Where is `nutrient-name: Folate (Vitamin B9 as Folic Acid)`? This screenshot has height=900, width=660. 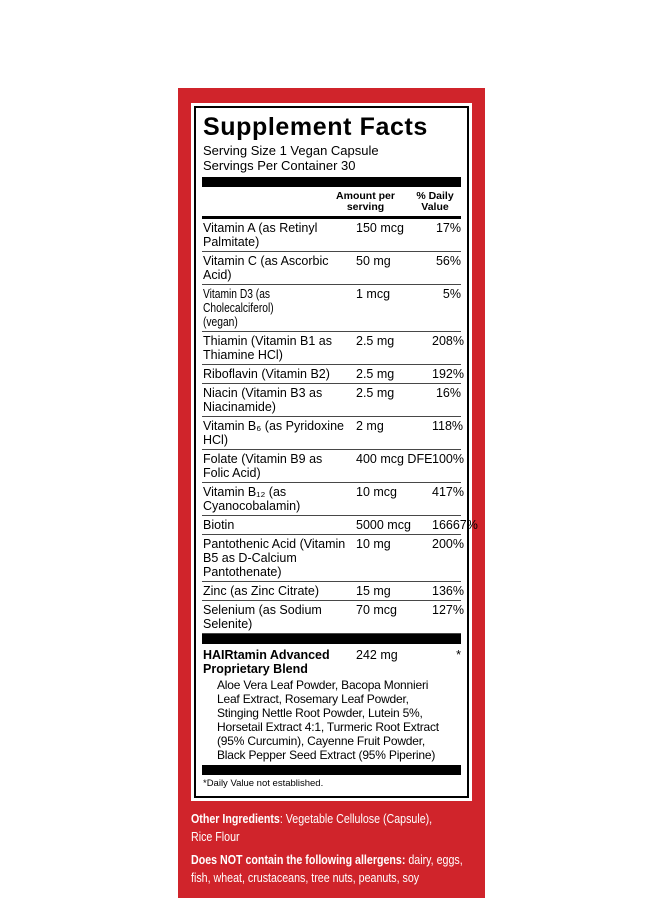
nutrient-name: Folate (Vitamin B9 as Folic Acid) is located at coordinates (263, 466).